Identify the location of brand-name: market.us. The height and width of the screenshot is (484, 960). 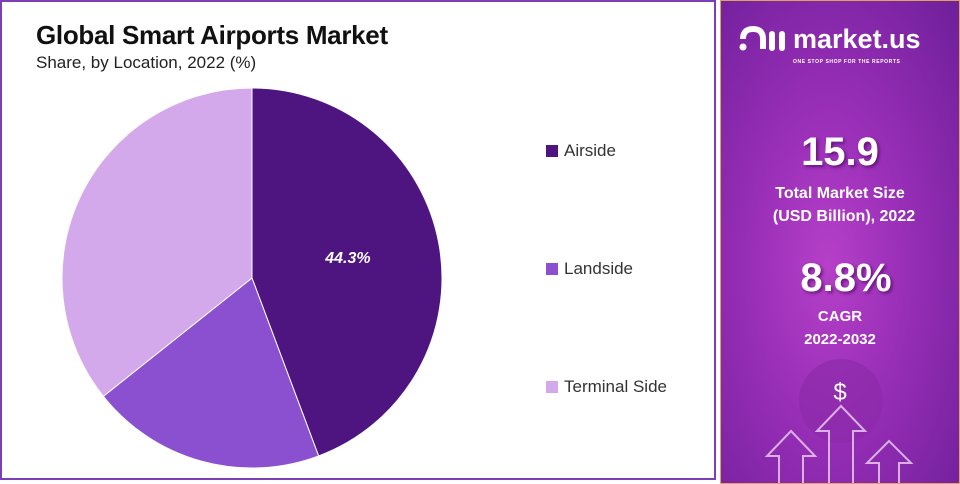
(857, 39).